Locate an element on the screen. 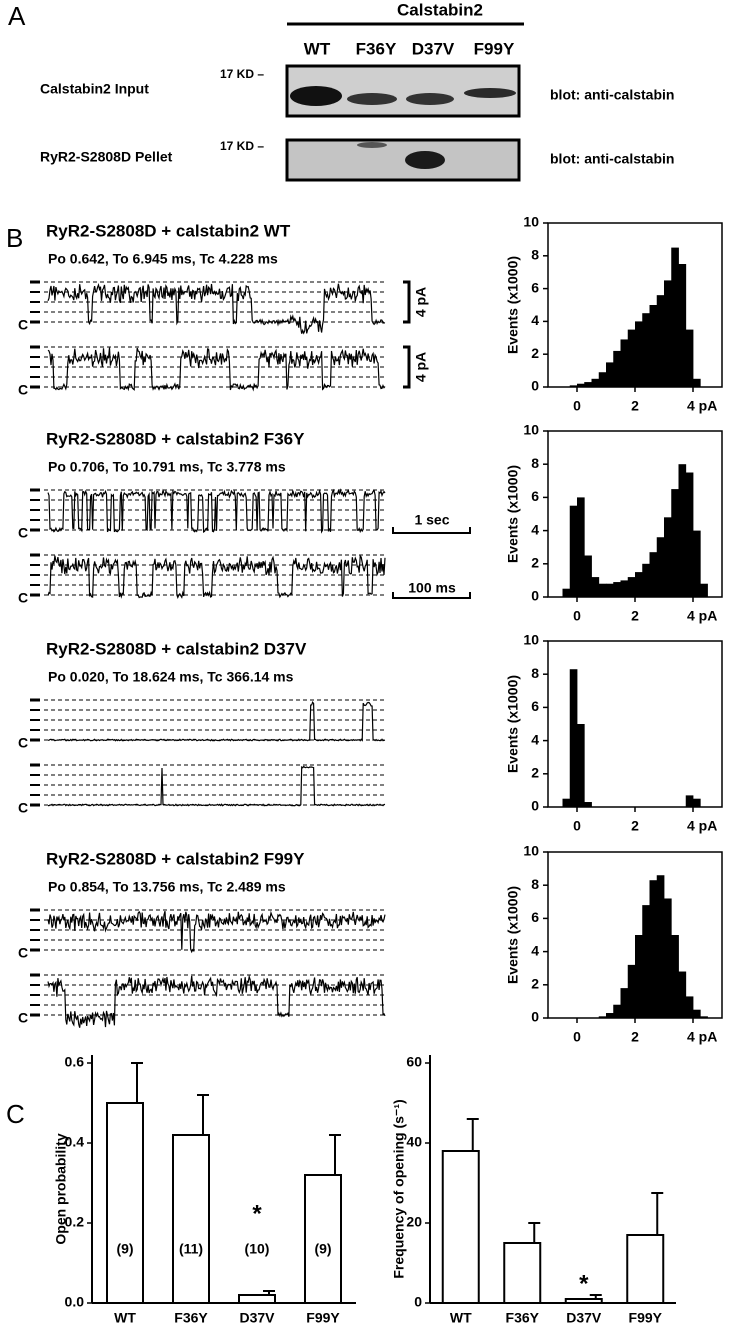 This screenshot has height=1330, width=738. trace-title: RyR2-S2808D + calstabin2 D37V is located at coordinates (176, 648).